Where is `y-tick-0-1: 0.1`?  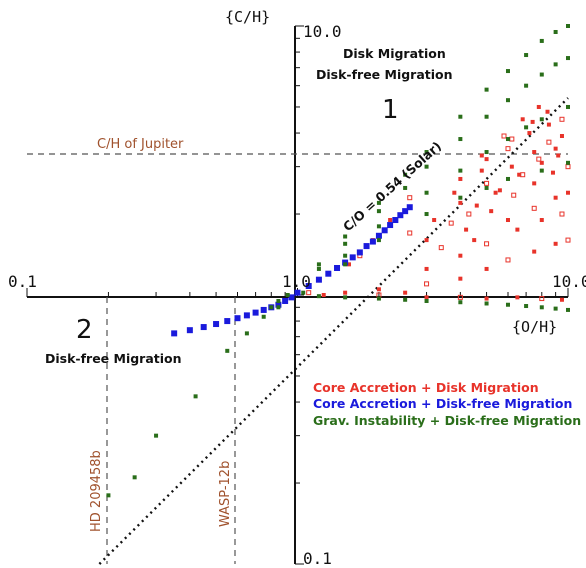 y-tick-0-1: 0.1 is located at coordinates (317, 558).